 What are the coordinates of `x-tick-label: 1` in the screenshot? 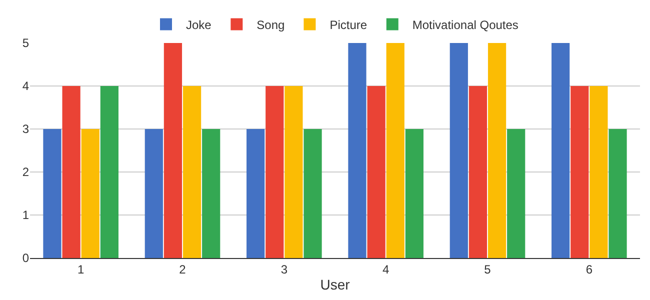 It's located at (80, 269).